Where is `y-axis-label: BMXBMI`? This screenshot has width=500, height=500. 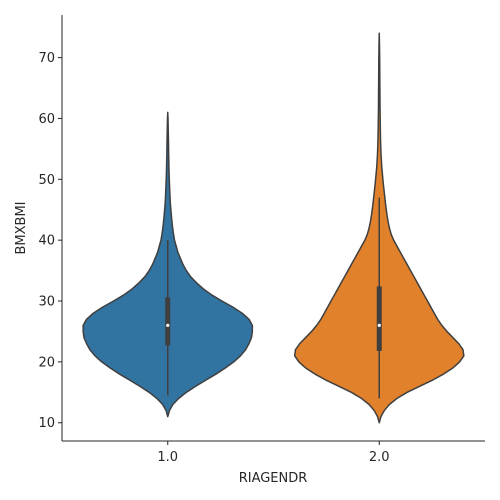 y-axis-label: BMXBMI is located at coordinates (21, 227).